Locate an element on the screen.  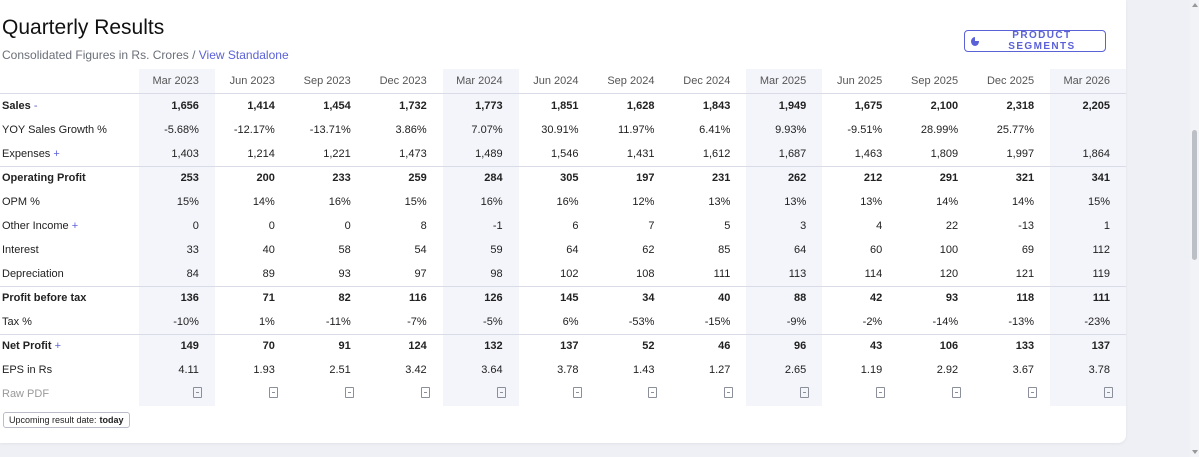
table-cell: 89 is located at coordinates (268, 273).